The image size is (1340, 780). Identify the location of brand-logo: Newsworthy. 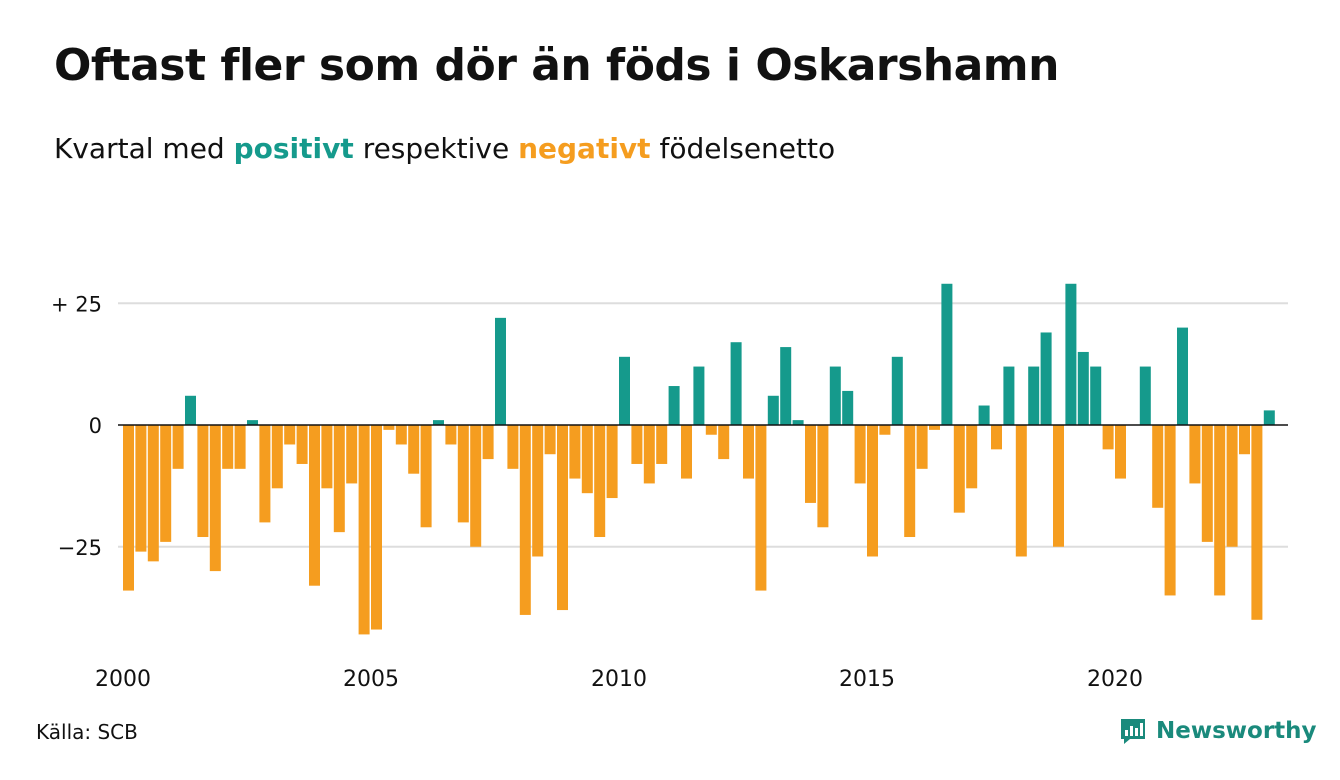
(1217, 731).